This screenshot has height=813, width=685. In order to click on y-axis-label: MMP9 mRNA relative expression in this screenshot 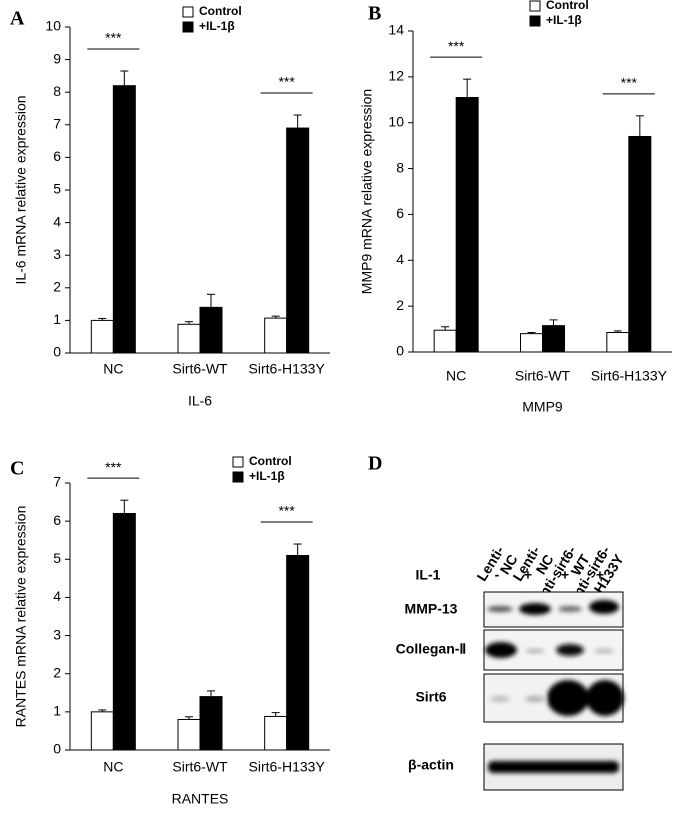, I will do `click(367, 191)`.